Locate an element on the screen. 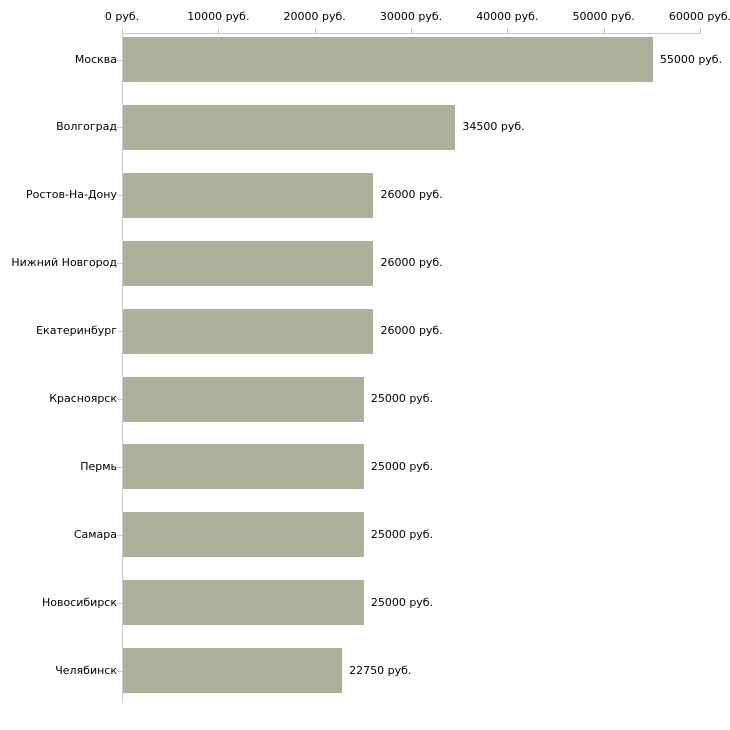 The width and height of the screenshot is (730, 730). x-axis-tick-label: 10000 руб. is located at coordinates (218, 16).